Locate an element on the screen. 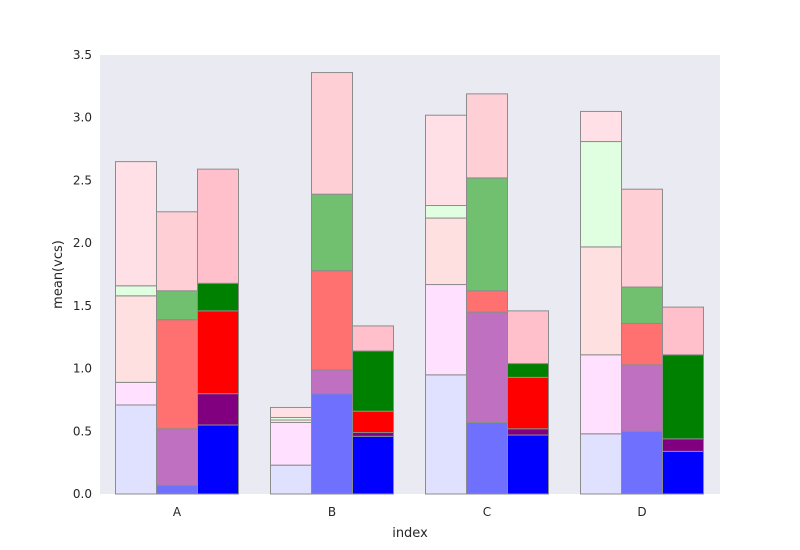  x-tick-label-B: B is located at coordinates (332, 512).